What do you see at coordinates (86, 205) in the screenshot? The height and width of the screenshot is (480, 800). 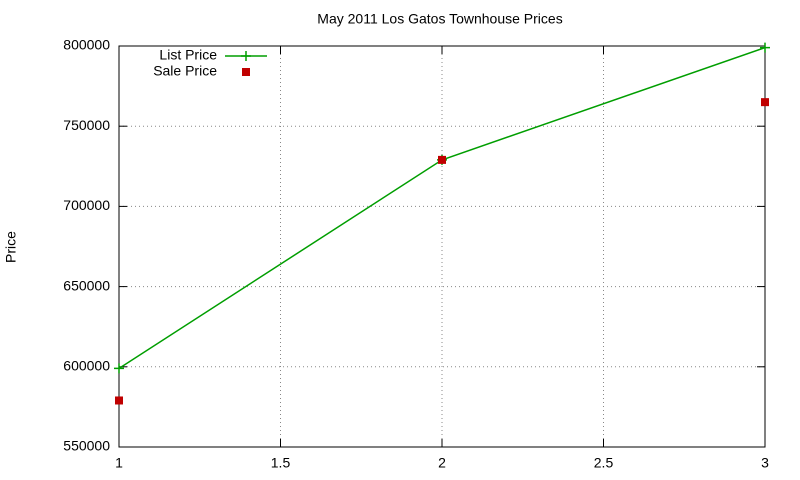 I see `y-tick-label: 700000` at bounding box center [86, 205].